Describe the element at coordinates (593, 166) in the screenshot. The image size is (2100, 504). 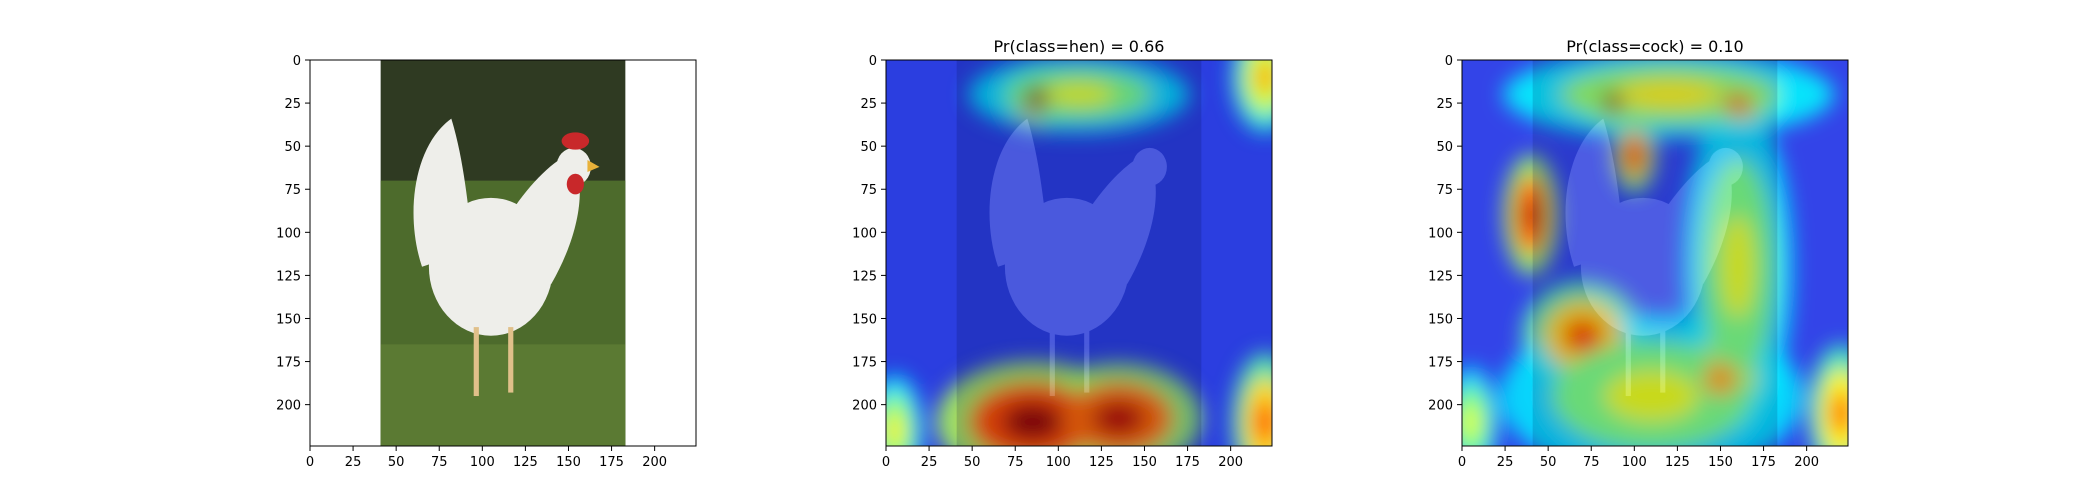
I see `hen-beak` at that location.